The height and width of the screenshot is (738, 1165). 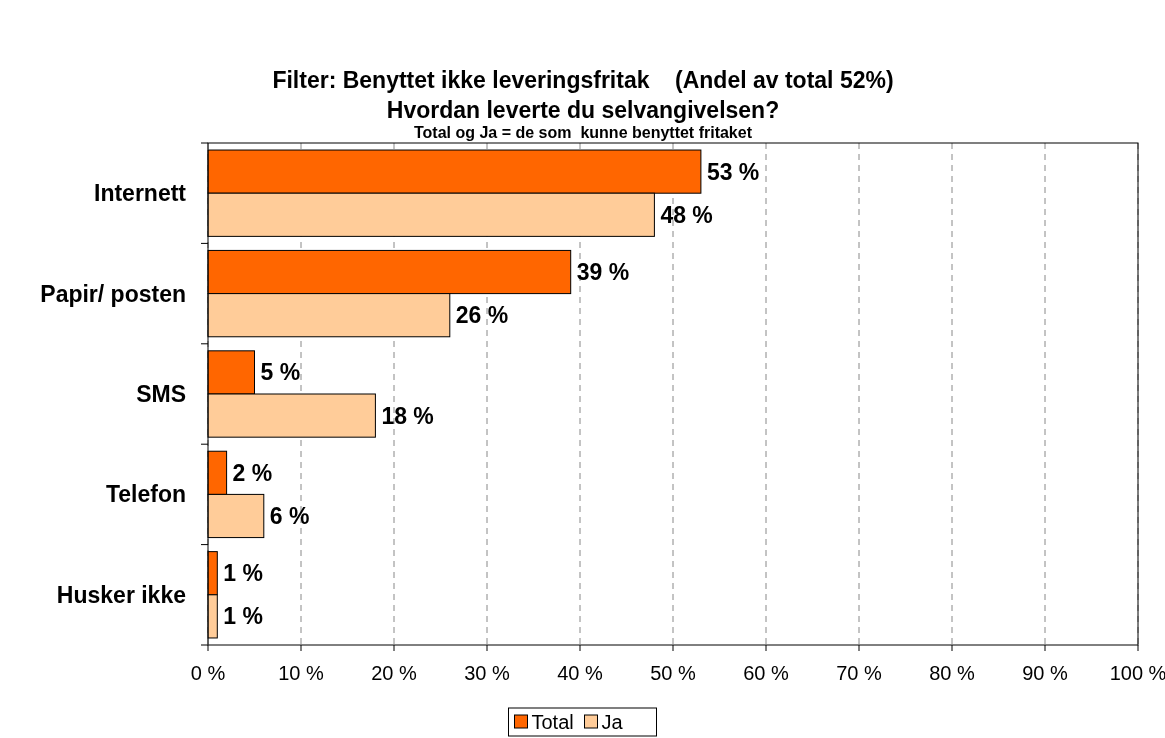 What do you see at coordinates (583, 132) in the screenshot?
I see `text: Total og Ja = de som kunne benyttet fritaket` at bounding box center [583, 132].